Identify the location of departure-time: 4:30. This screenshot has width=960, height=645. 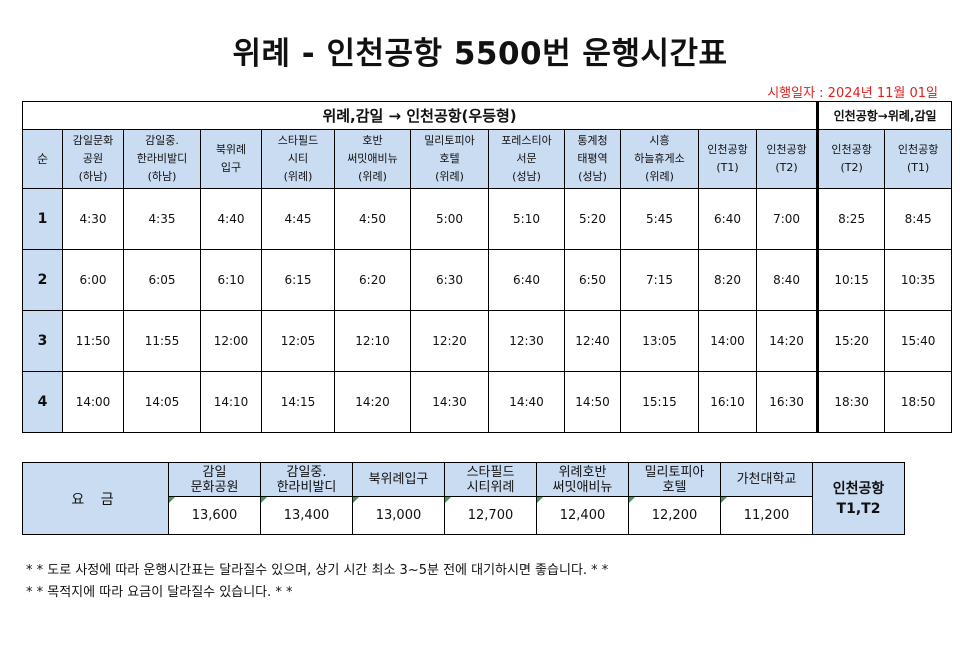
(93, 219).